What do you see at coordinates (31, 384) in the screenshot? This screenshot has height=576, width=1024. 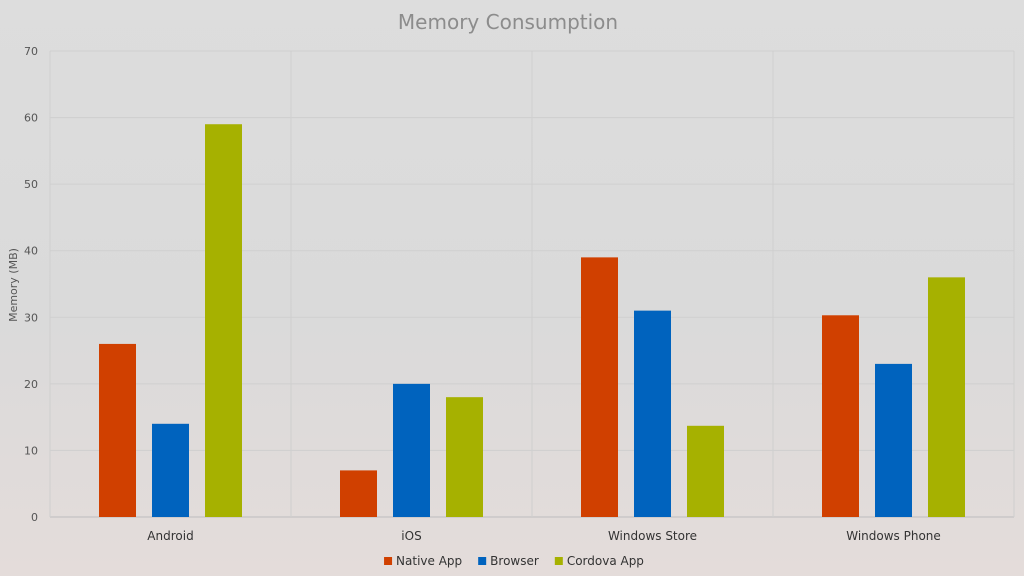 I see `y-tick-label: 20` at bounding box center [31, 384].